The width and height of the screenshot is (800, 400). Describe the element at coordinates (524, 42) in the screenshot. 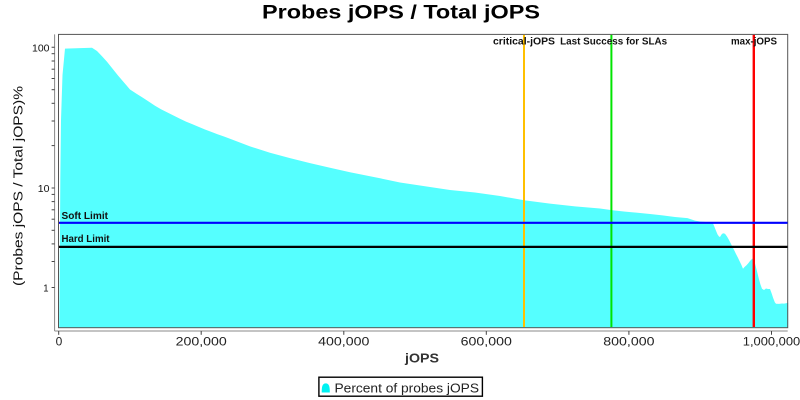

I see `svg-text: critical-jOPS` at that location.